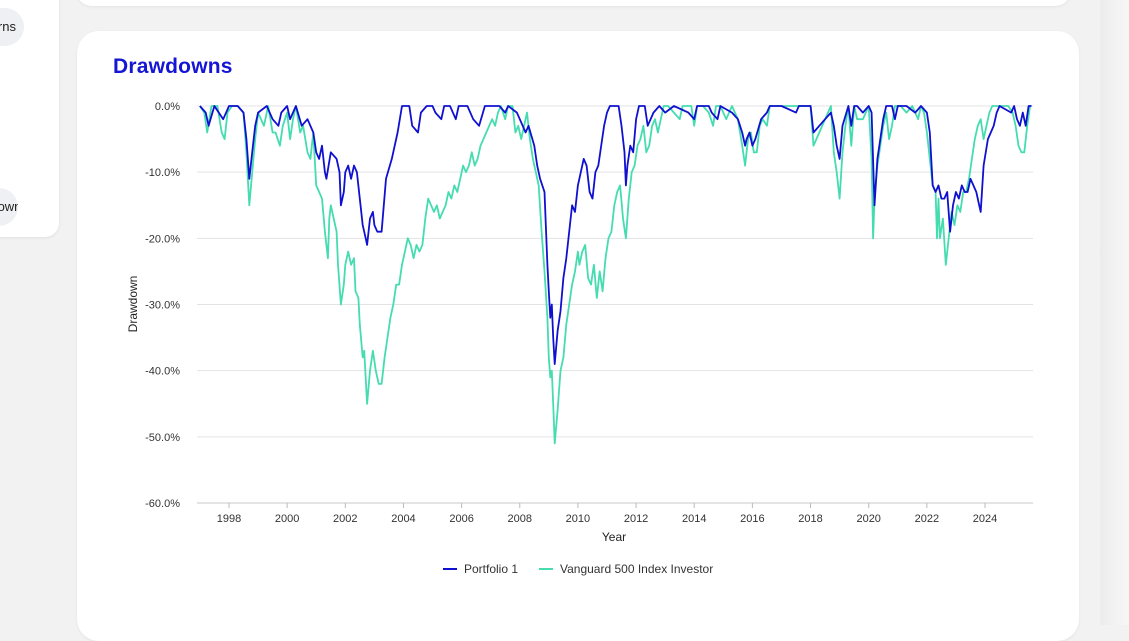 This screenshot has height=641, width=1129. What do you see at coordinates (520, 519) in the screenshot?
I see `x-tick-label: 2008` at bounding box center [520, 519].